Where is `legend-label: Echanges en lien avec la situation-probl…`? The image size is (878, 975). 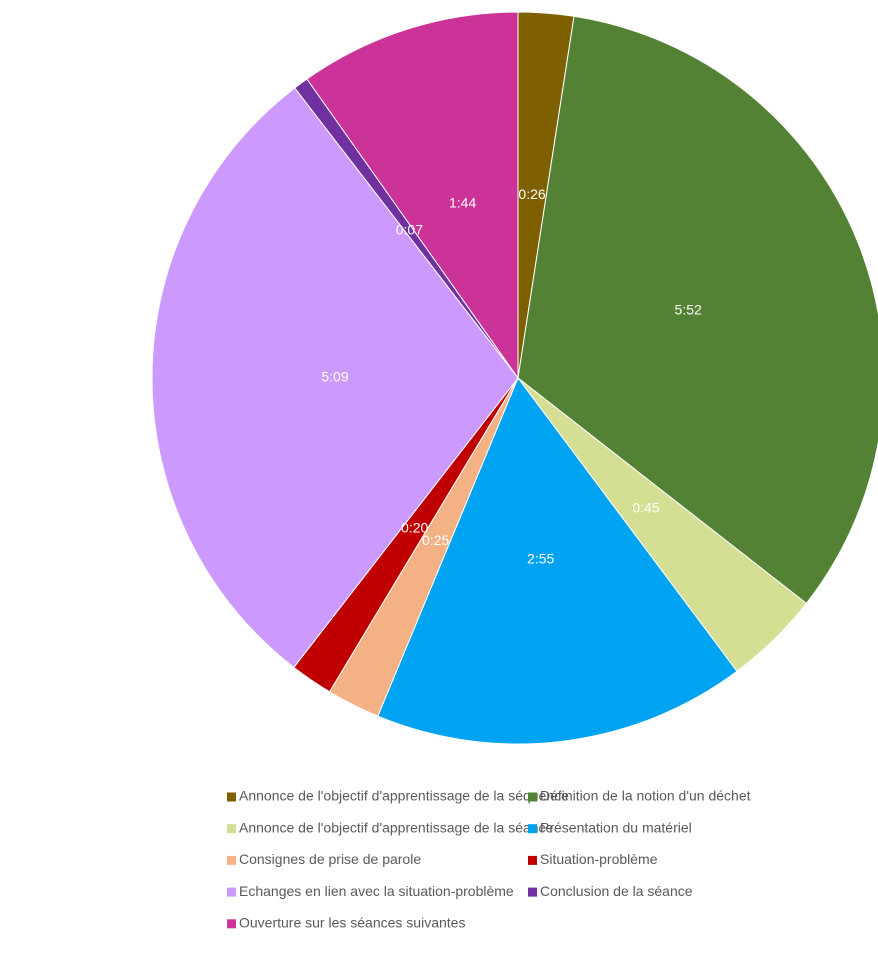
legend-label: Echanges en lien avec la situation-probl… is located at coordinates (376, 891).